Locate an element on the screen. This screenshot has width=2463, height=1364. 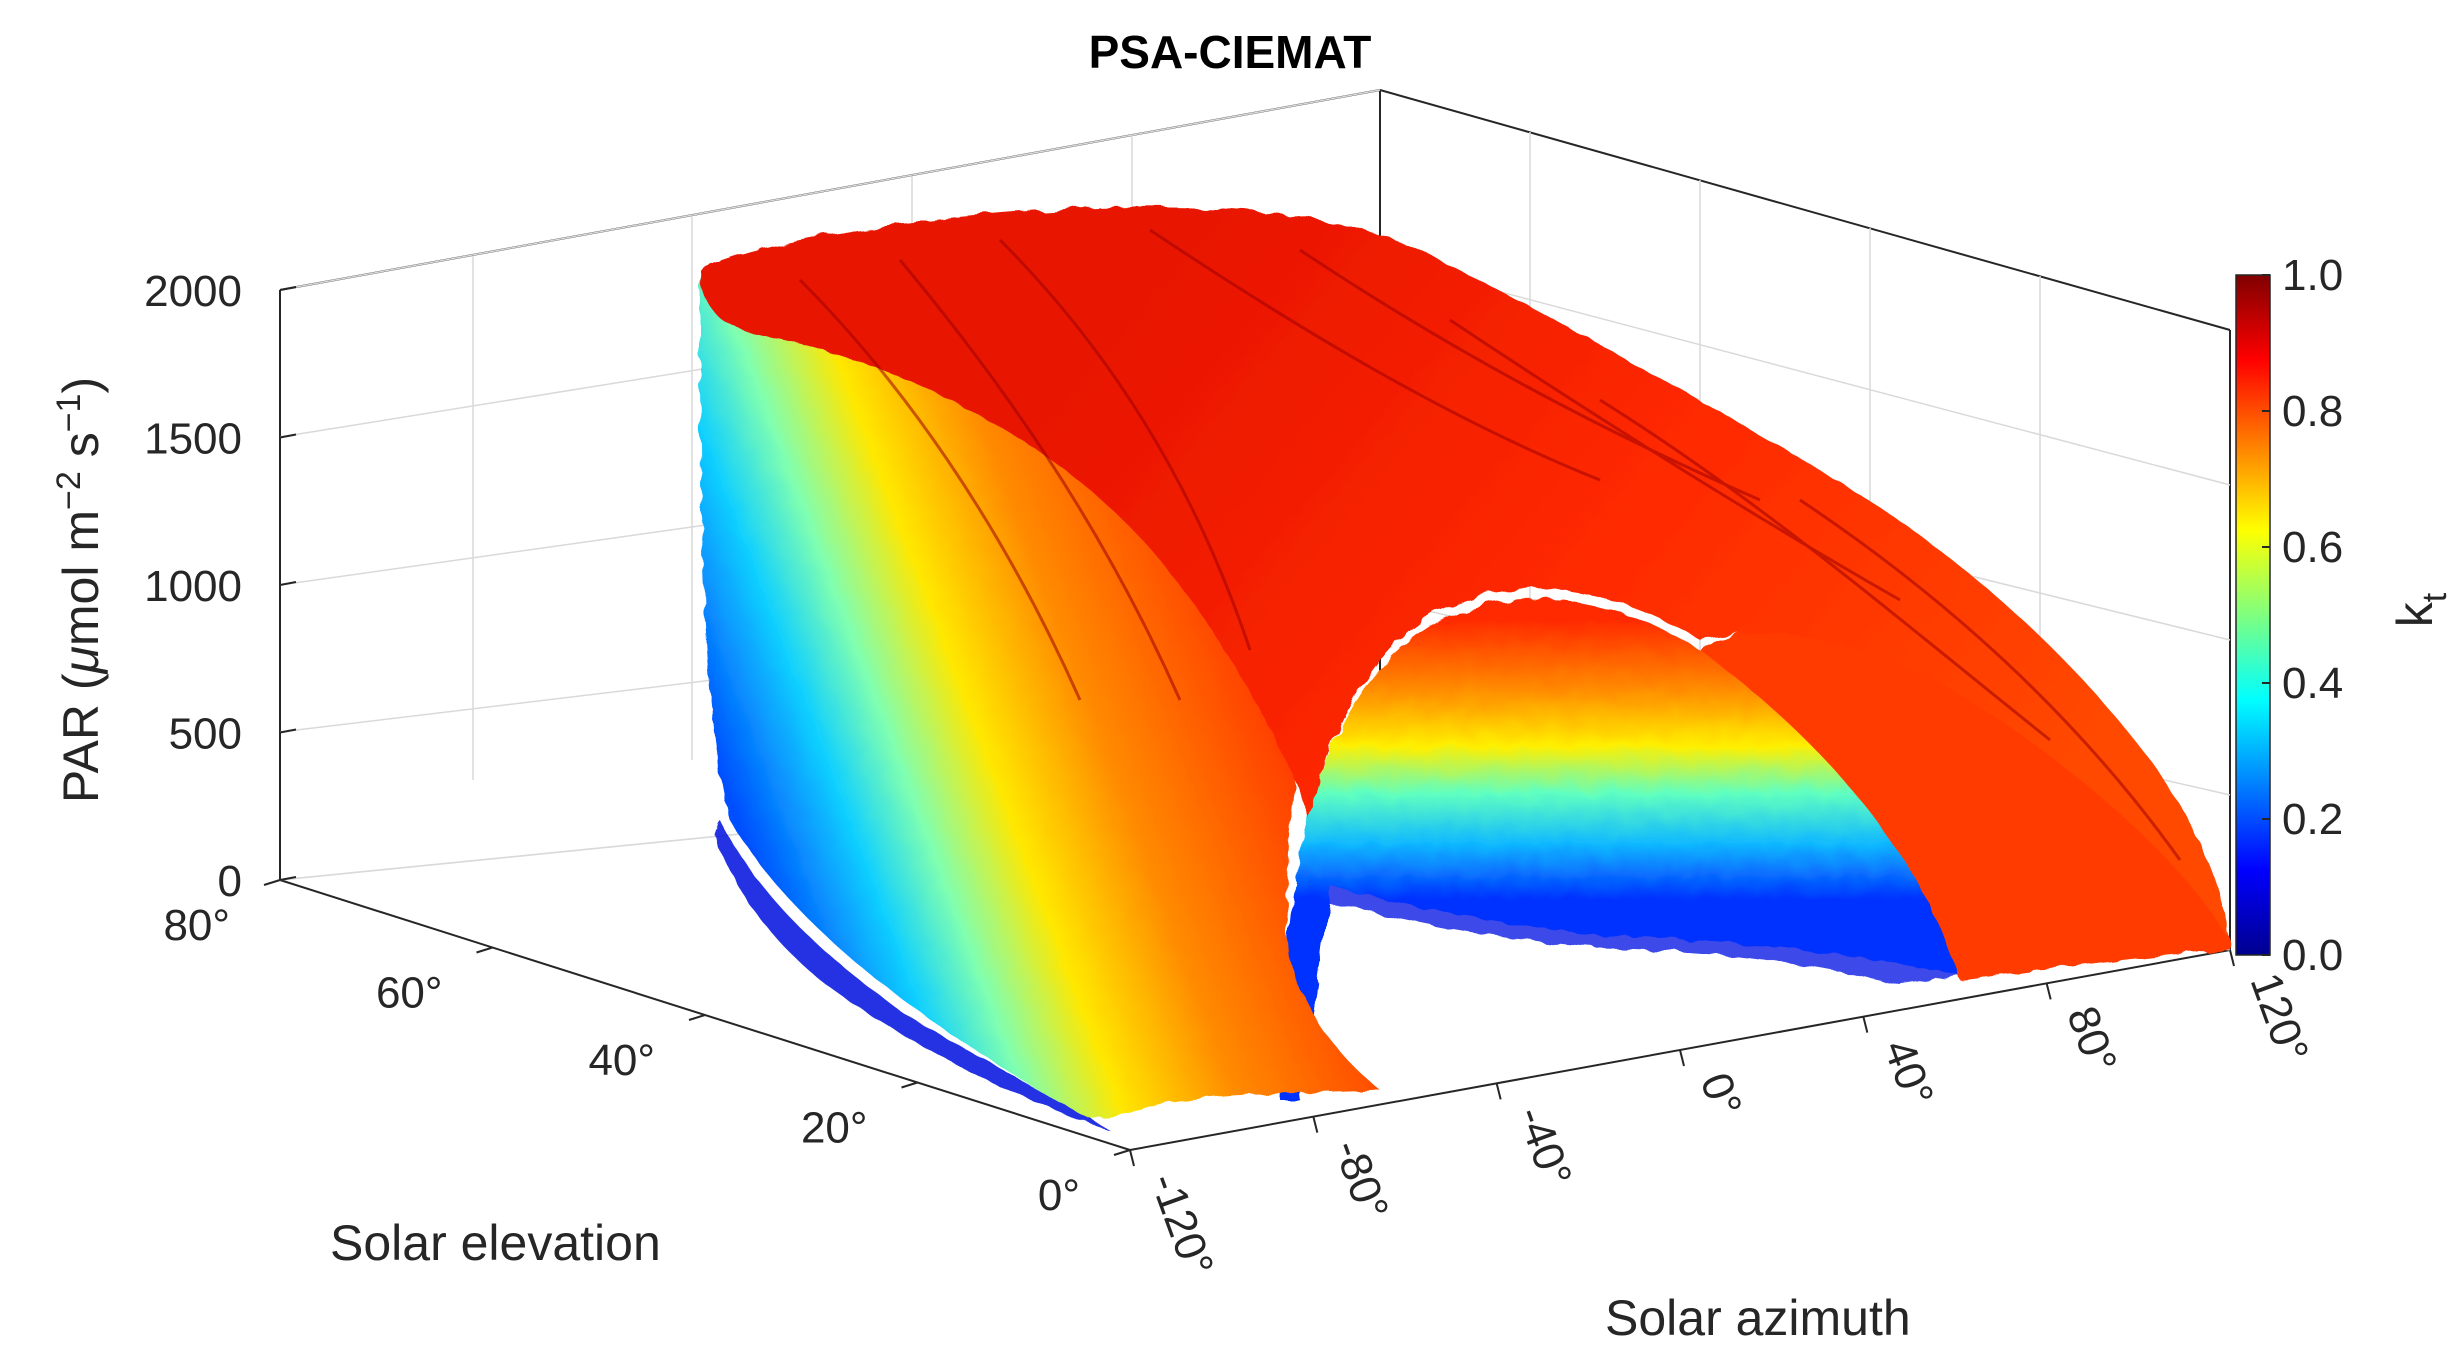
z-axis-ticks: 0 500 1000 1500 2000 is located at coordinates (220, 586).